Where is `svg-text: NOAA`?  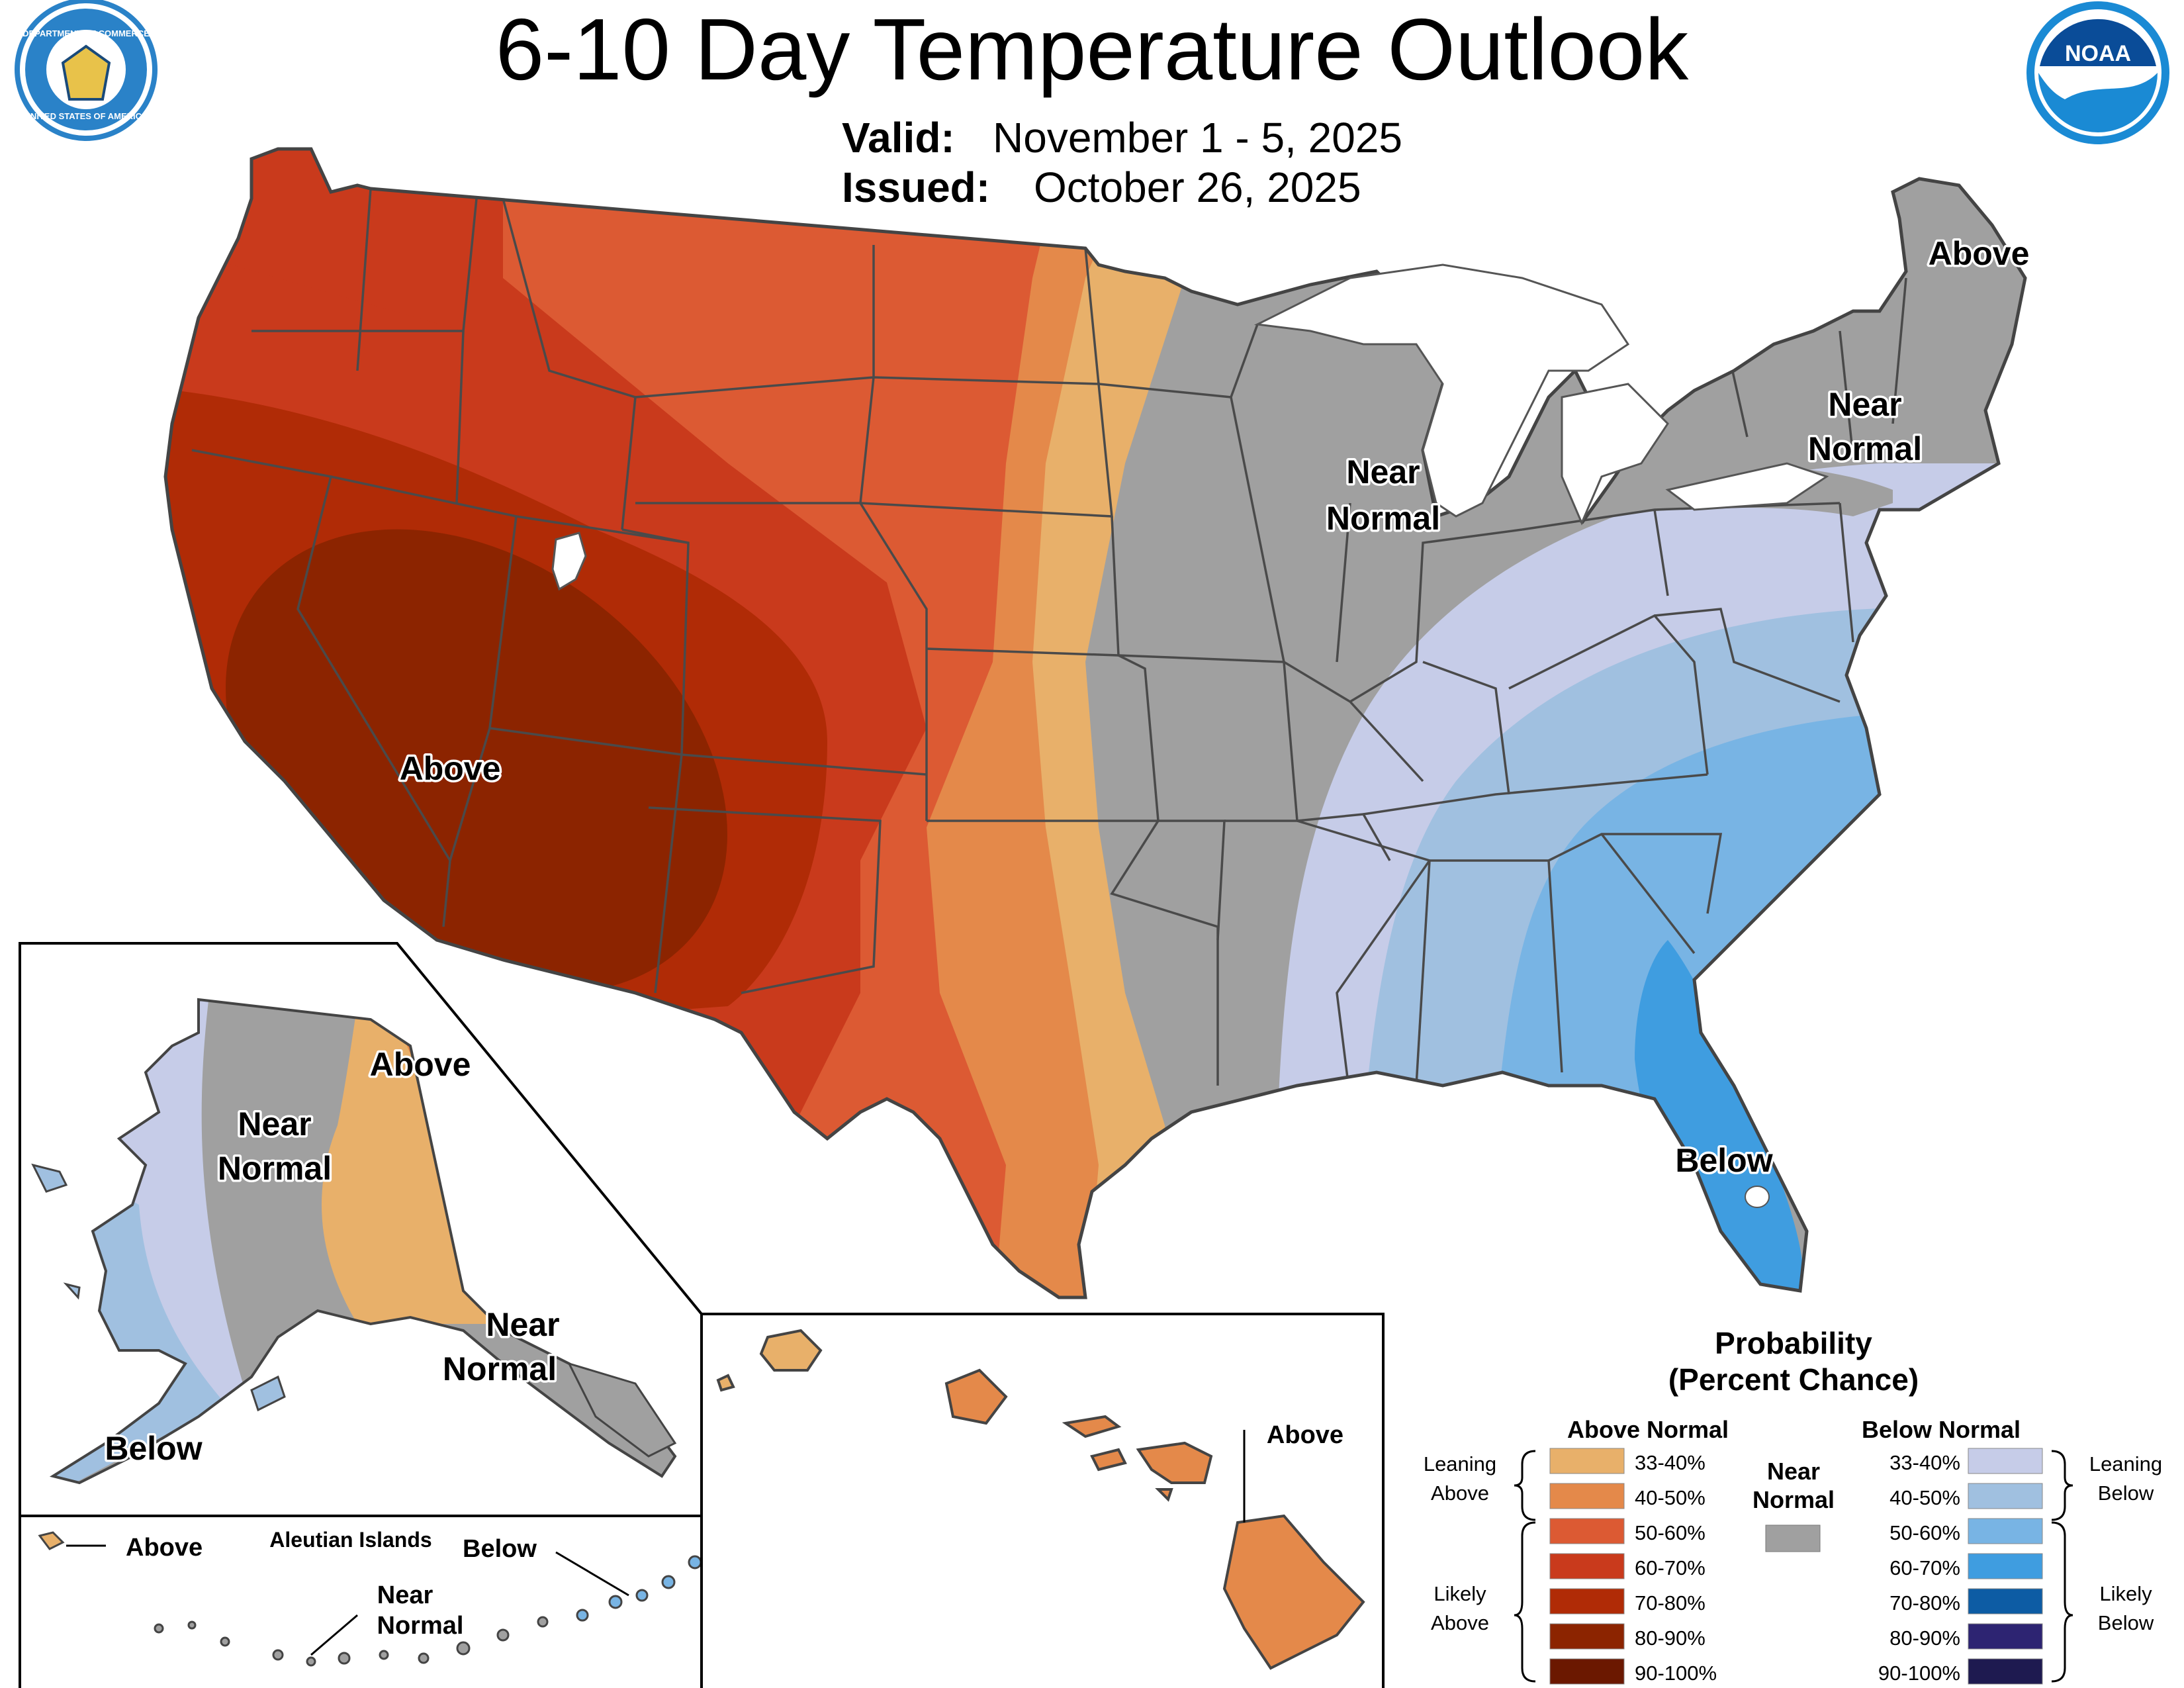 svg-text: NOAA is located at coordinates (2098, 53).